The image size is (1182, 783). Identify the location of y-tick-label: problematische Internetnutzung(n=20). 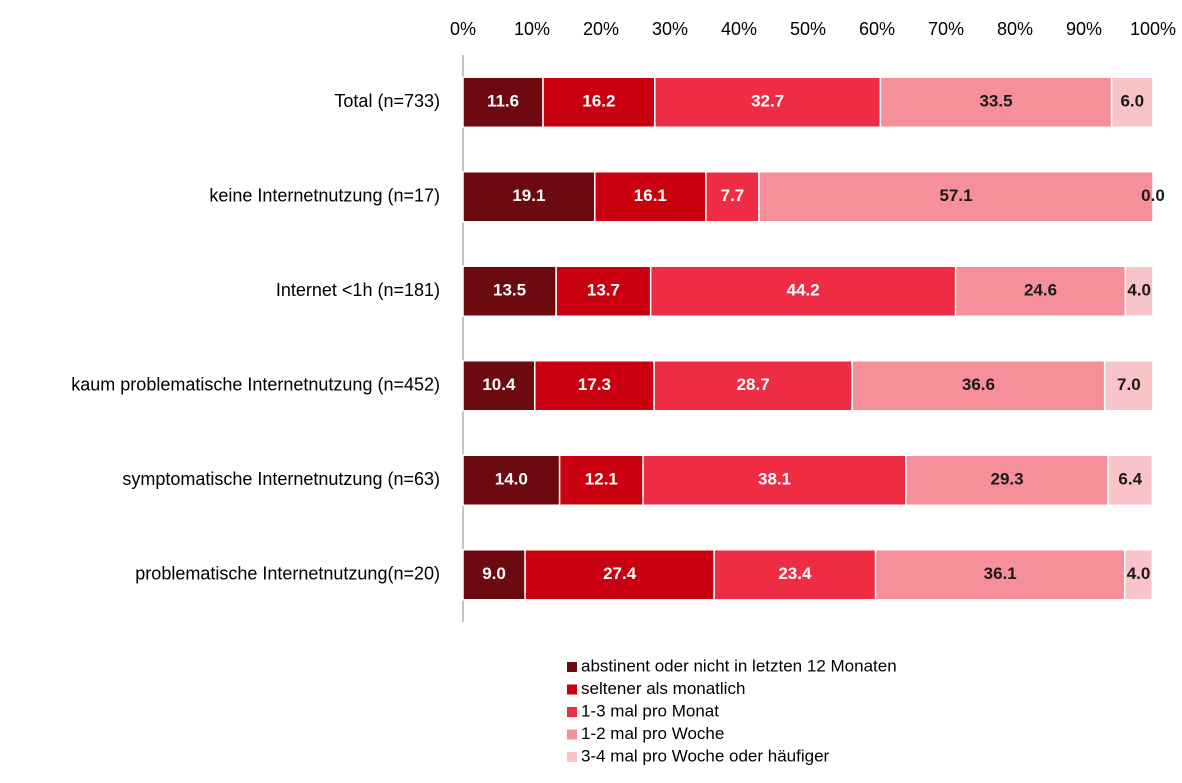
(287, 574).